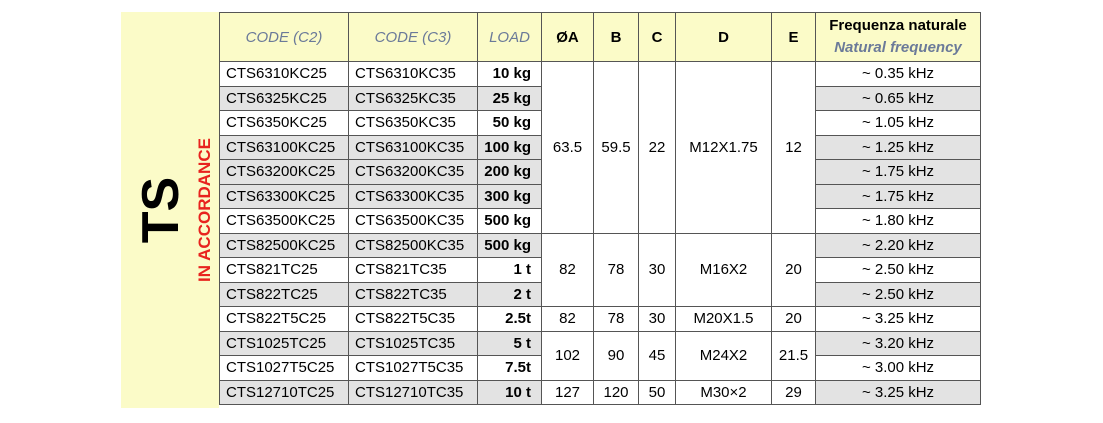 Image resolution: width=1103 pixels, height=423 pixels. I want to click on code-c2: CTS82500KC25, so click(284, 245).